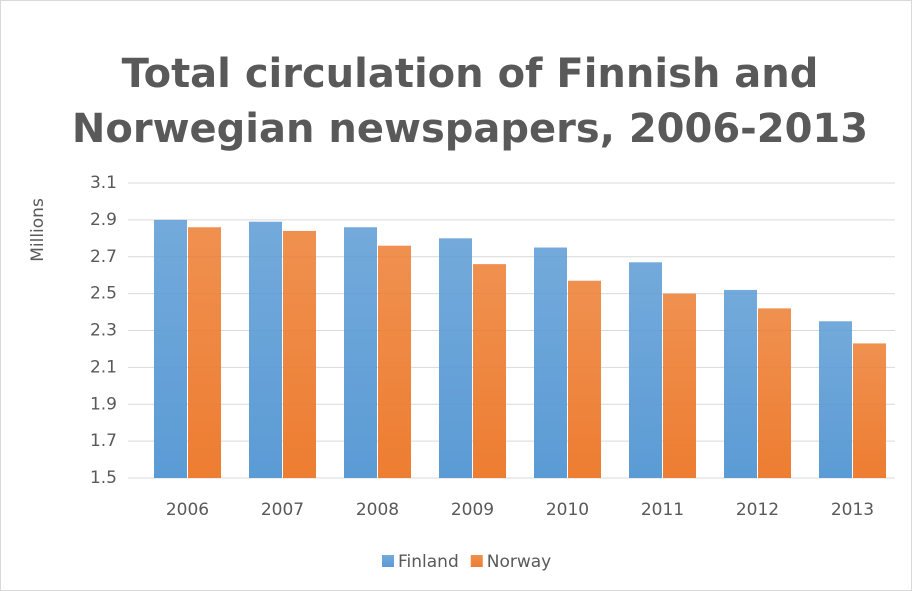  I want to click on legend-label: Finland, so click(428, 562).